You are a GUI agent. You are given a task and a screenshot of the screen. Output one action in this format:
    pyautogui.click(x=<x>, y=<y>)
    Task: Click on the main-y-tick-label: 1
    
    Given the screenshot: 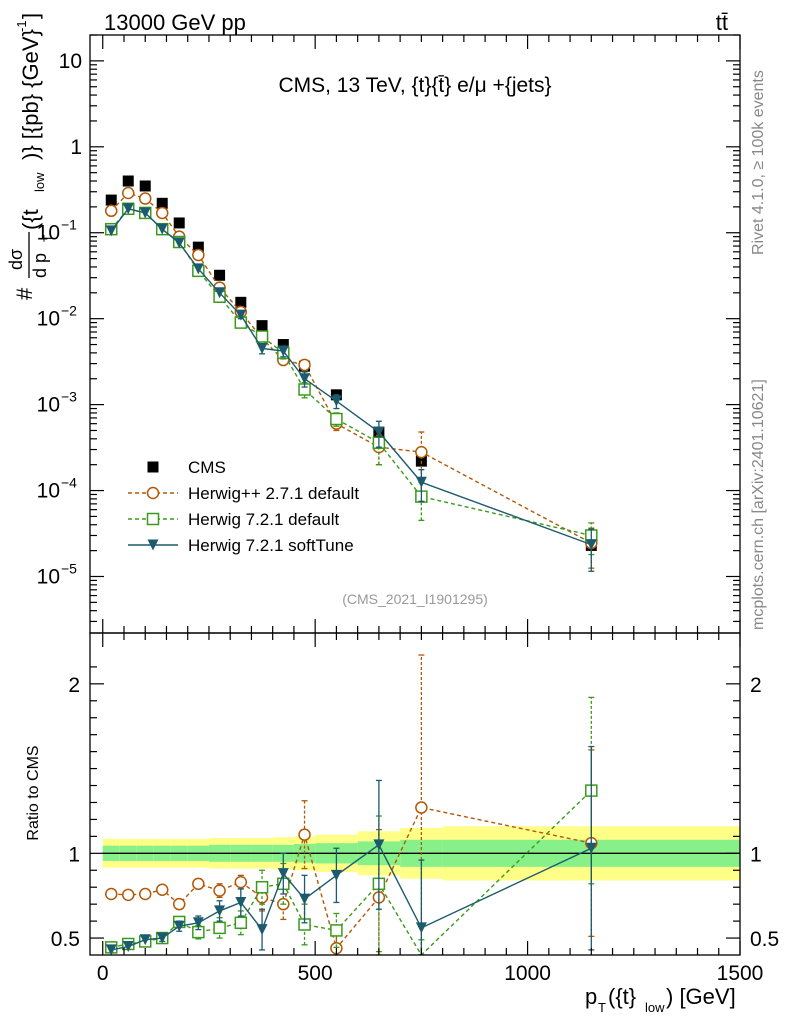 What is the action you would take?
    pyautogui.click(x=76, y=147)
    